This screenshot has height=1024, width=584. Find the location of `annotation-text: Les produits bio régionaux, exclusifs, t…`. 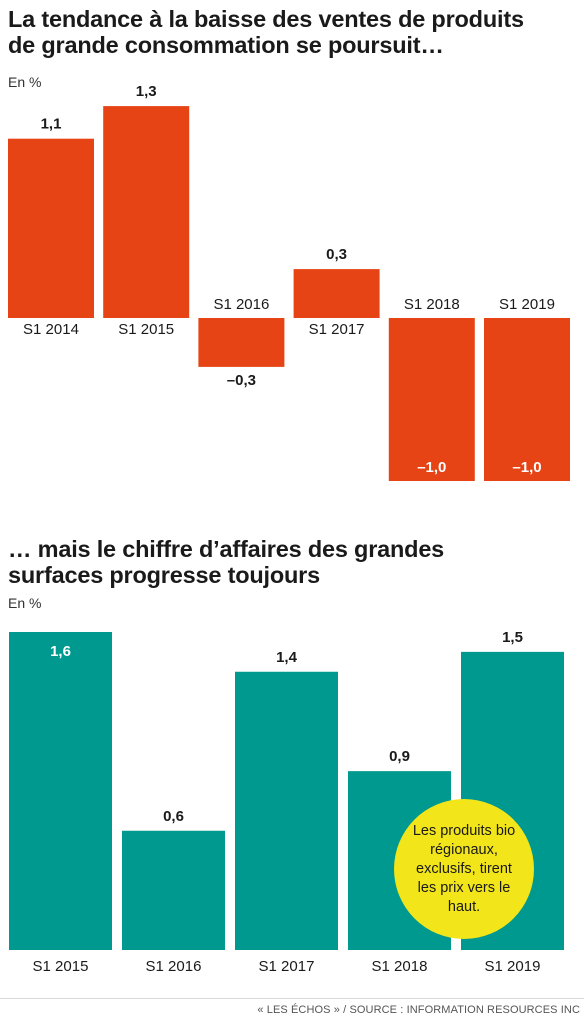

annotation-text: Les produits bio régionaux, exclusifs, t… is located at coordinates (464, 868).